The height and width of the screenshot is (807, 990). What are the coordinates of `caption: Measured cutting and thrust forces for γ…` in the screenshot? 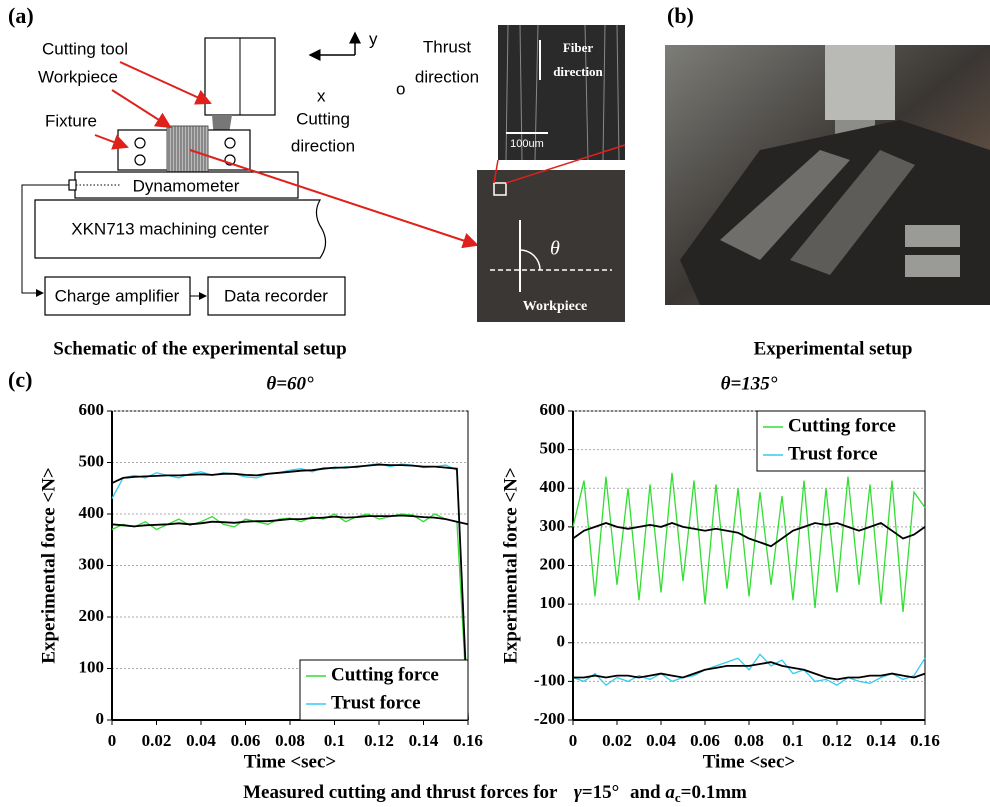 It's located at (495, 793).